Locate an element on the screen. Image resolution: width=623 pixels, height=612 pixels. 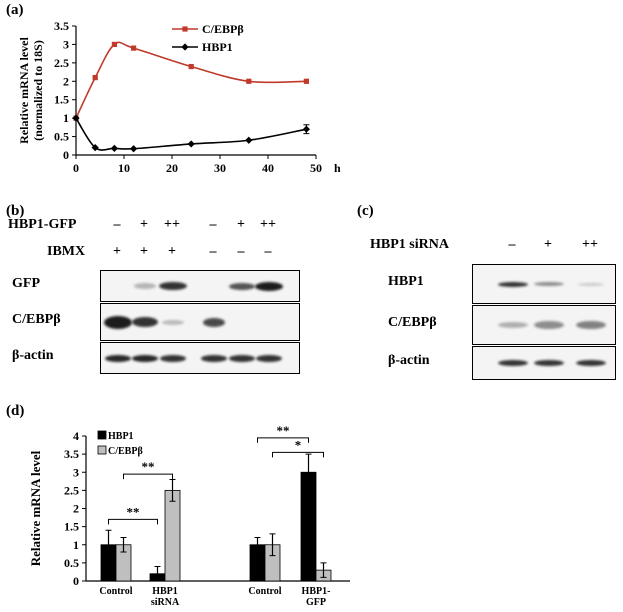
legend-swatch is located at coordinates (102, 450).